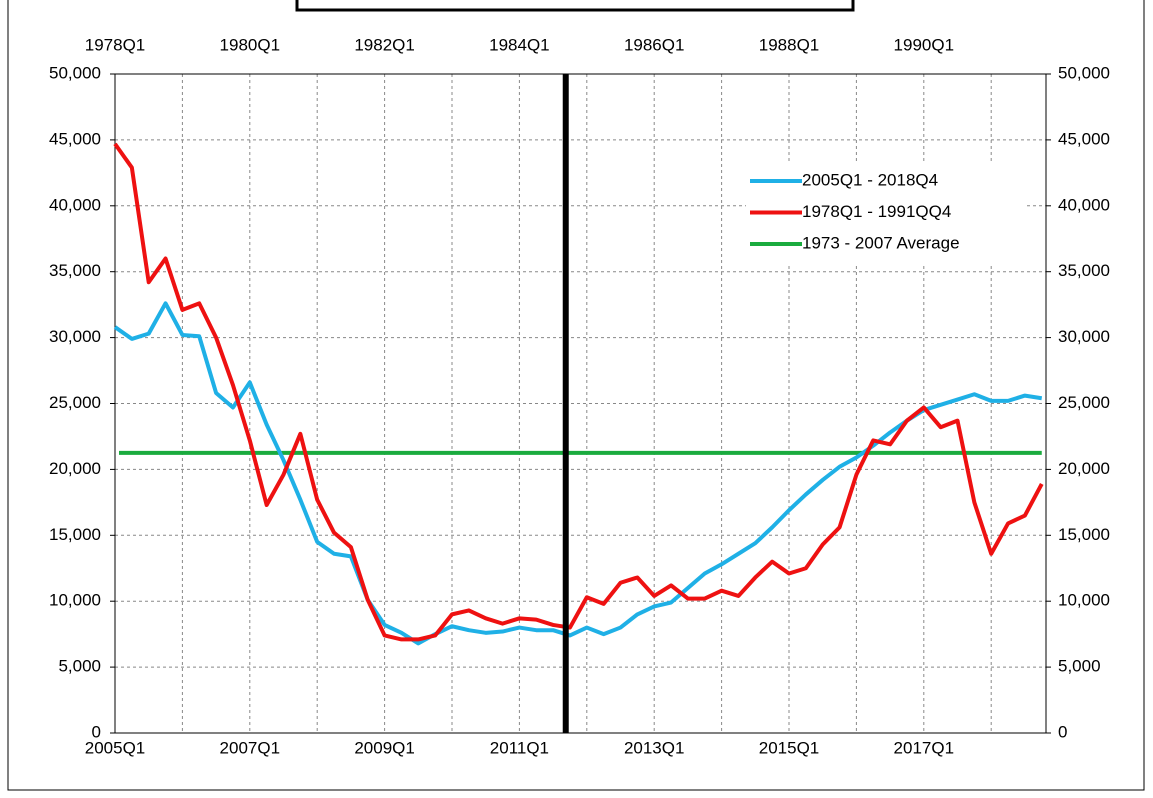  I want to click on x2-tick-label: 1988Q1, so click(789, 44).